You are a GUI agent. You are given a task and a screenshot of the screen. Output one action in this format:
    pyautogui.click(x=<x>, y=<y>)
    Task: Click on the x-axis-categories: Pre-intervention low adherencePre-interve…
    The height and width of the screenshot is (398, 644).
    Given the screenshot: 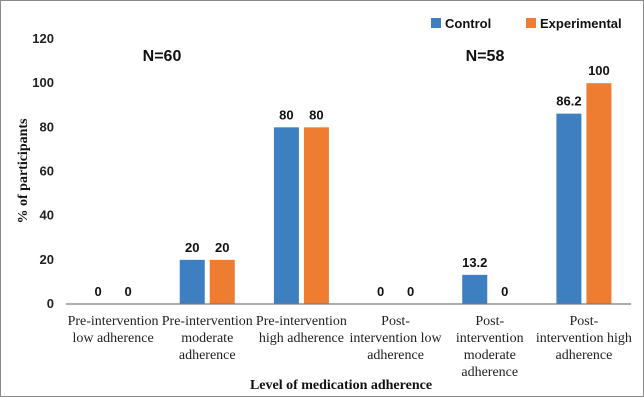 What is the action you would take?
    pyautogui.click(x=350, y=347)
    